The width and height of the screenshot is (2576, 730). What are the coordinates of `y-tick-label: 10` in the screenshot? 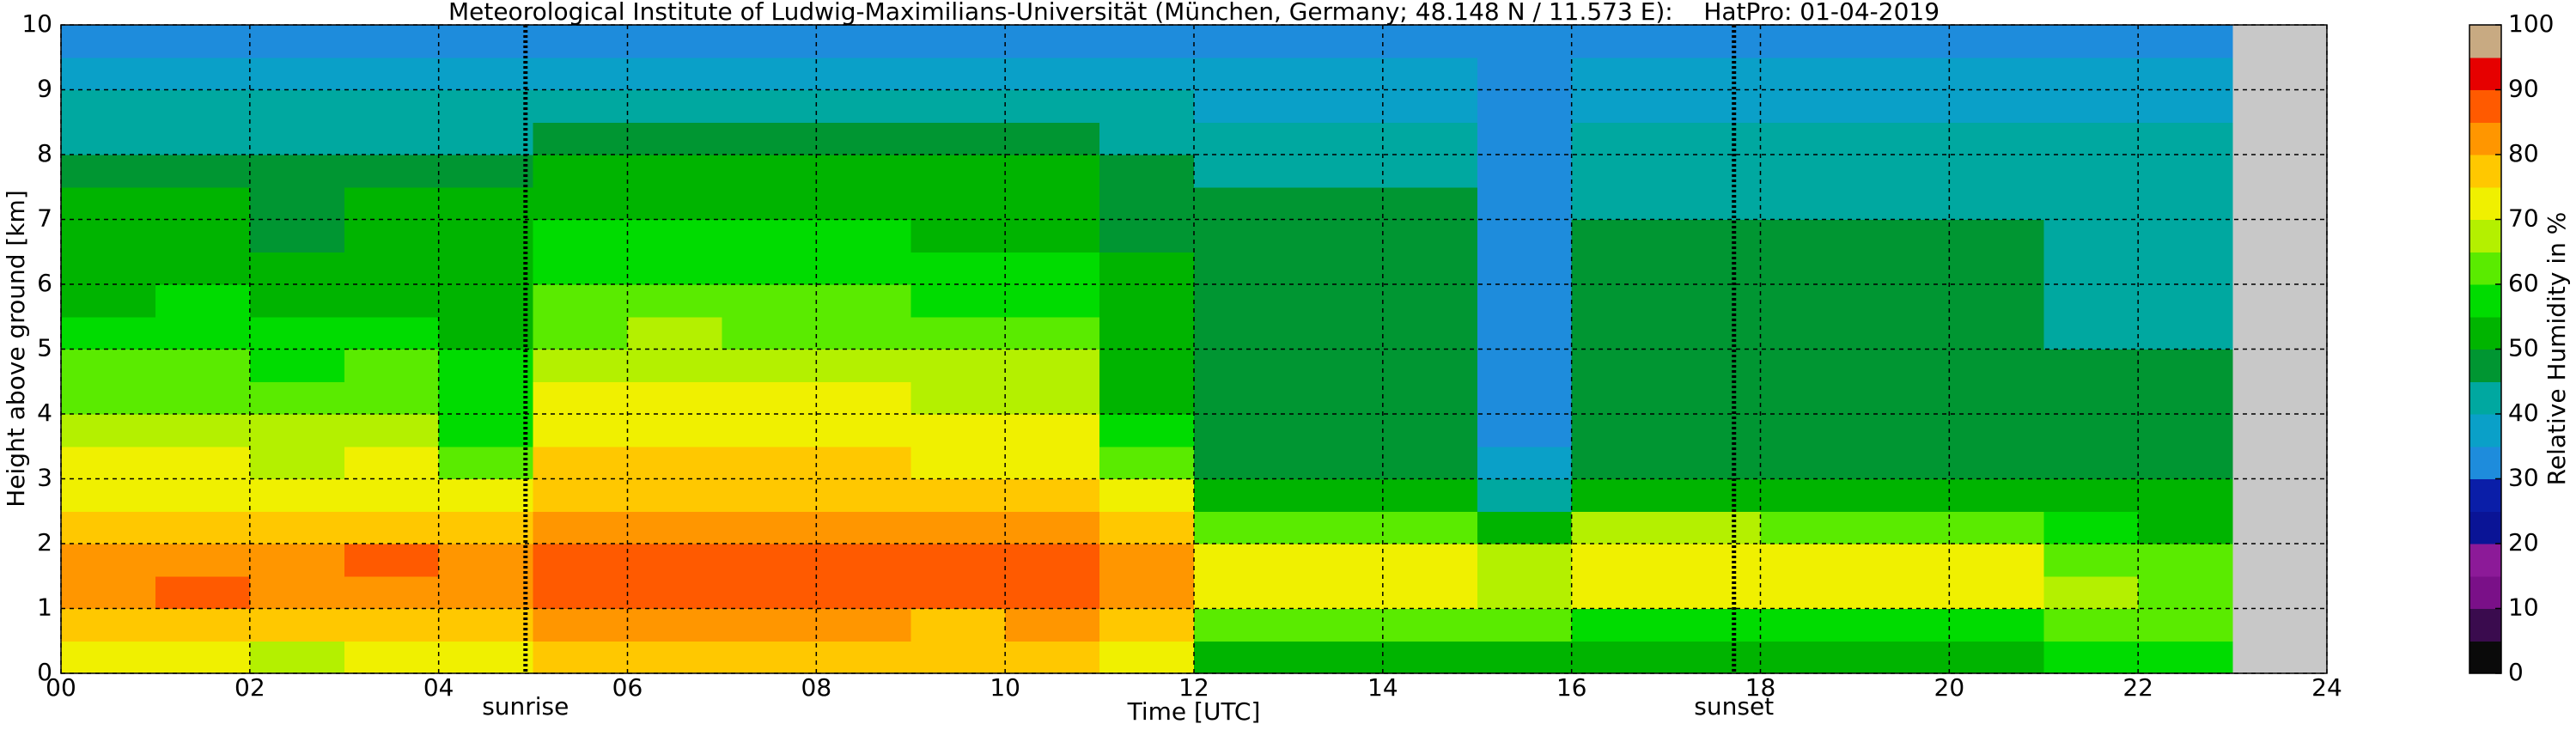 It's located at (36, 23).